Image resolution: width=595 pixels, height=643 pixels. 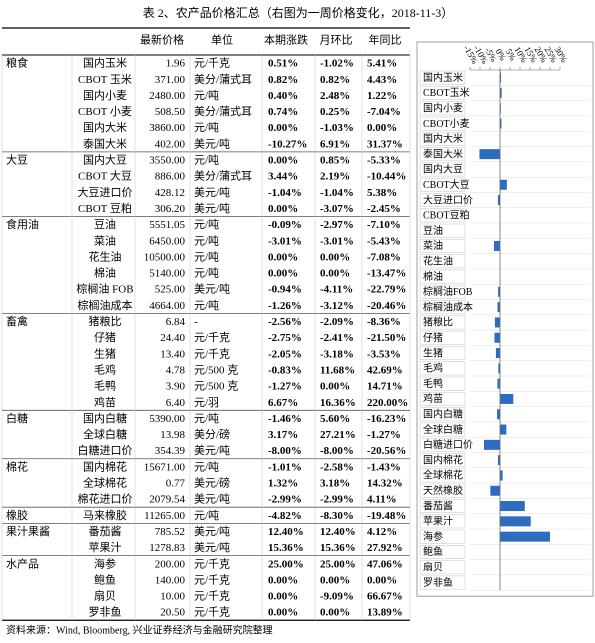 What do you see at coordinates (167, 500) in the screenshot?
I see `price: 2079.54` at bounding box center [167, 500].